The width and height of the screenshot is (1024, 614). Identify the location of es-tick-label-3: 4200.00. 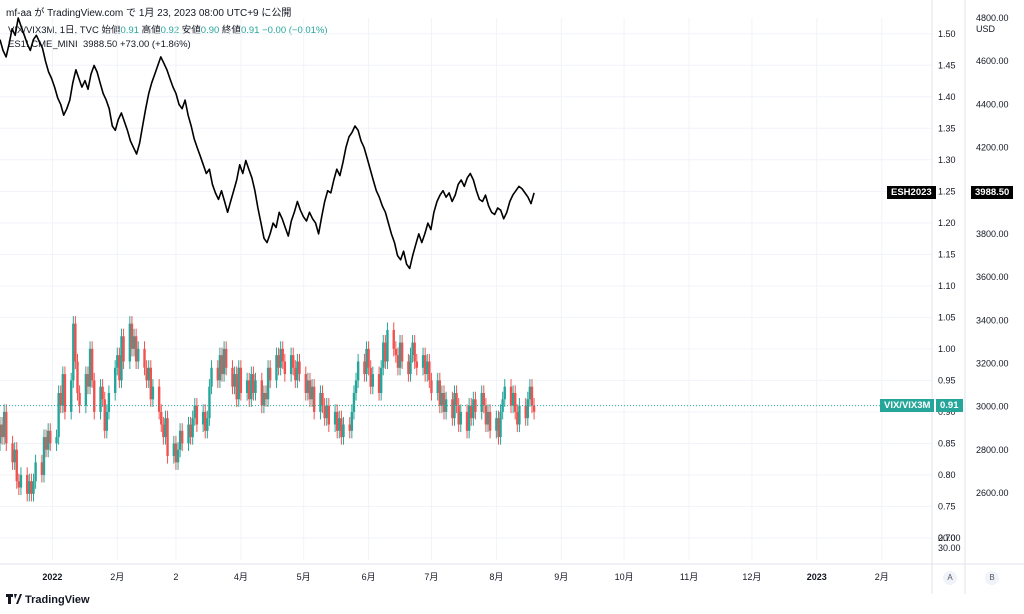
(992, 148).